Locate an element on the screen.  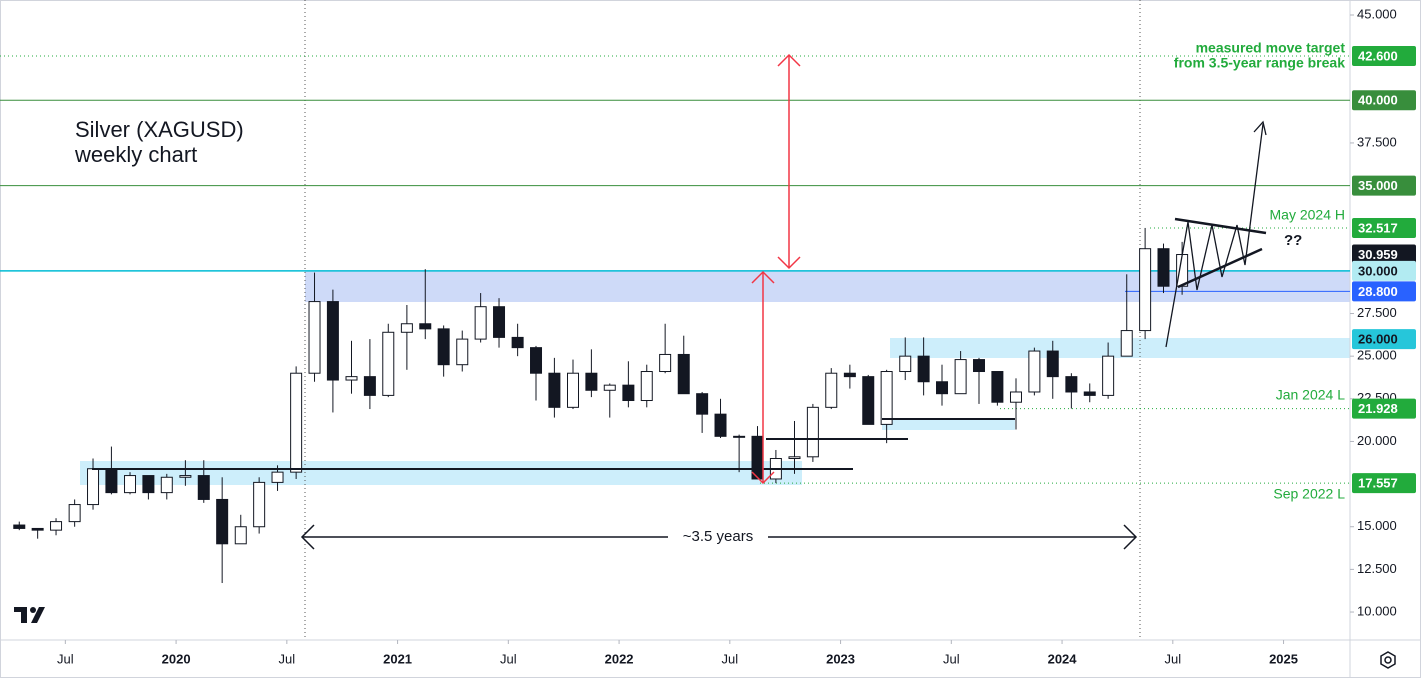
price-label: 32.517 is located at coordinates (1378, 227).